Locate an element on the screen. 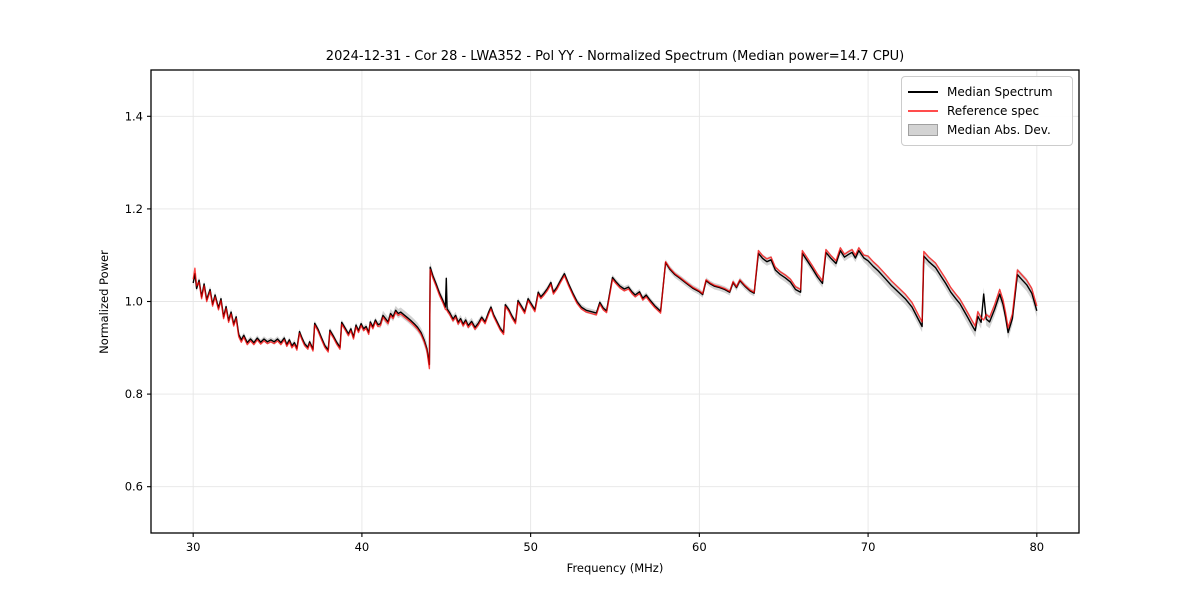 This screenshot has height=600, width=1200. legend-label: Median Abs. Dev. is located at coordinates (999, 130).